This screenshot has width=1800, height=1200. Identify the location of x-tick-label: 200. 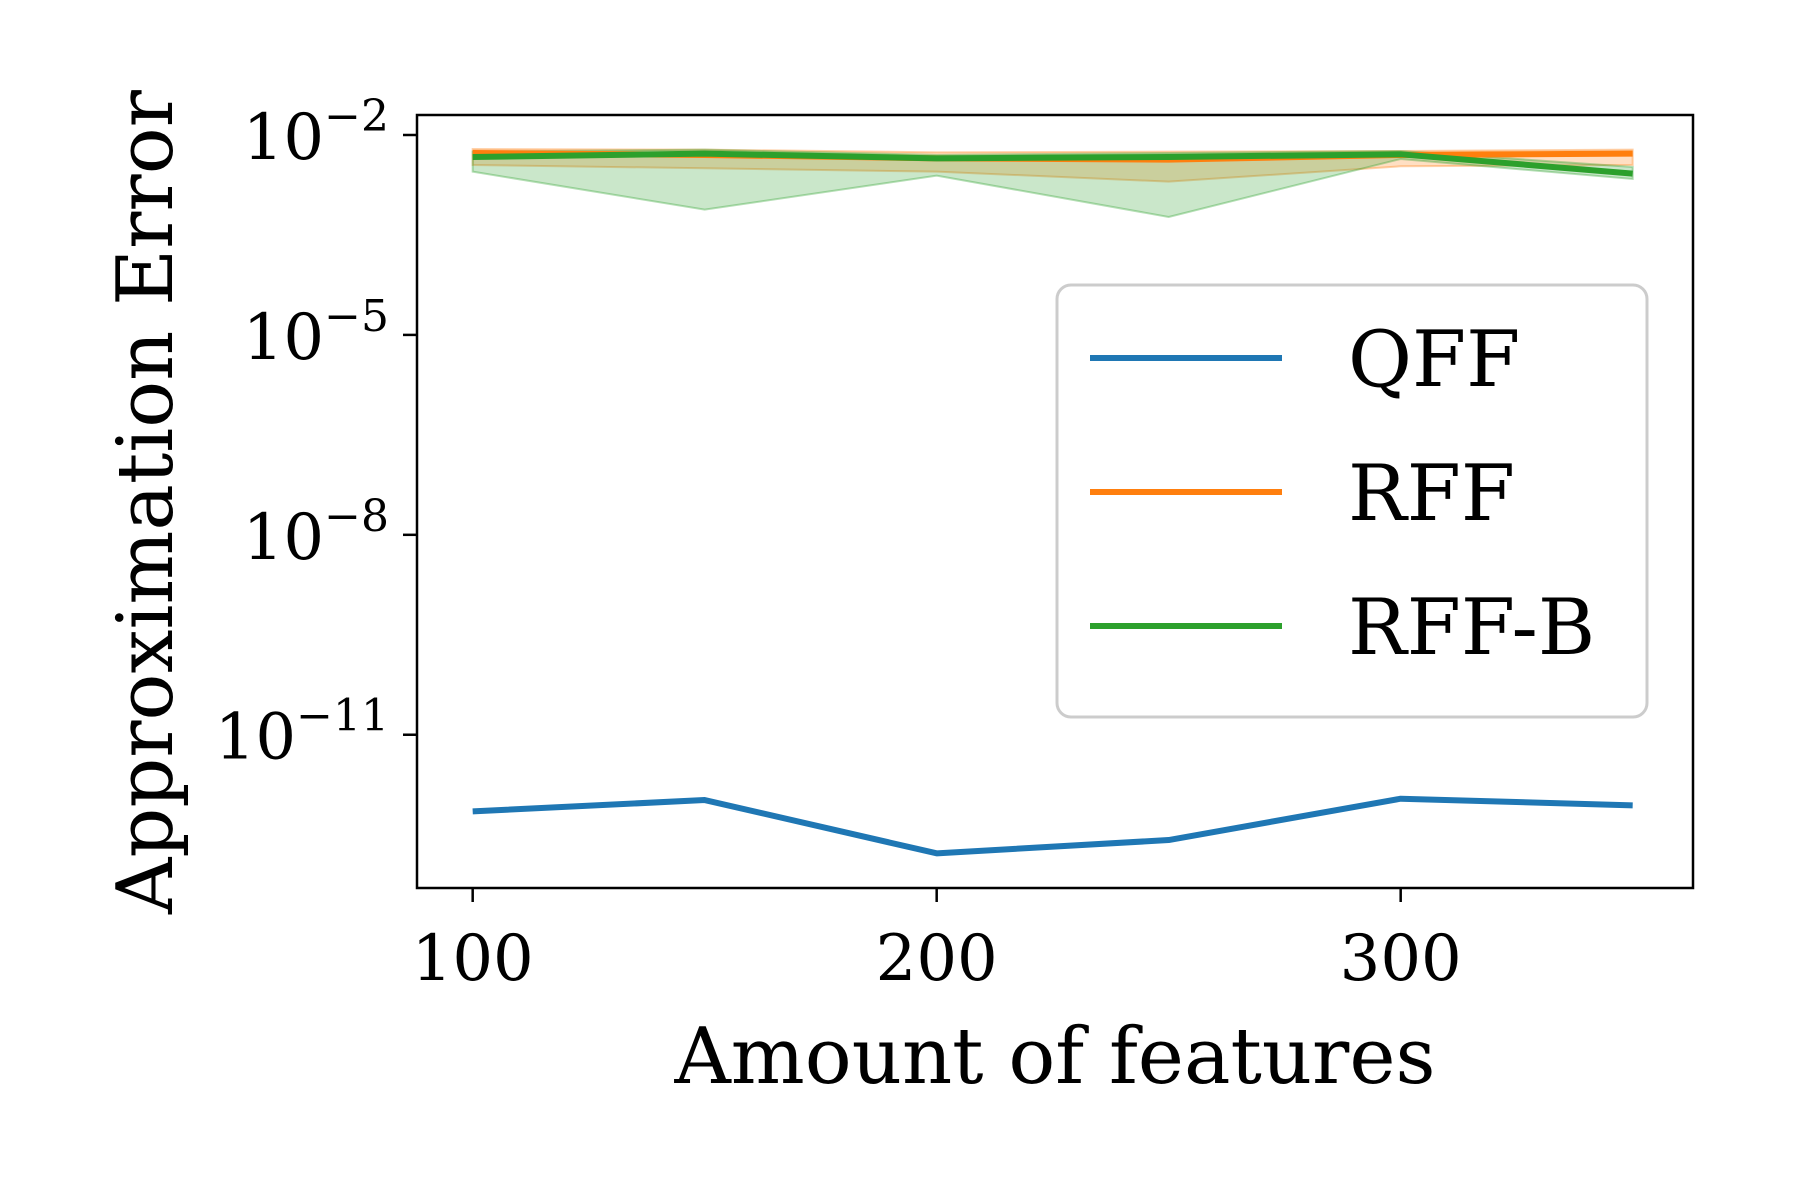
(937, 959).